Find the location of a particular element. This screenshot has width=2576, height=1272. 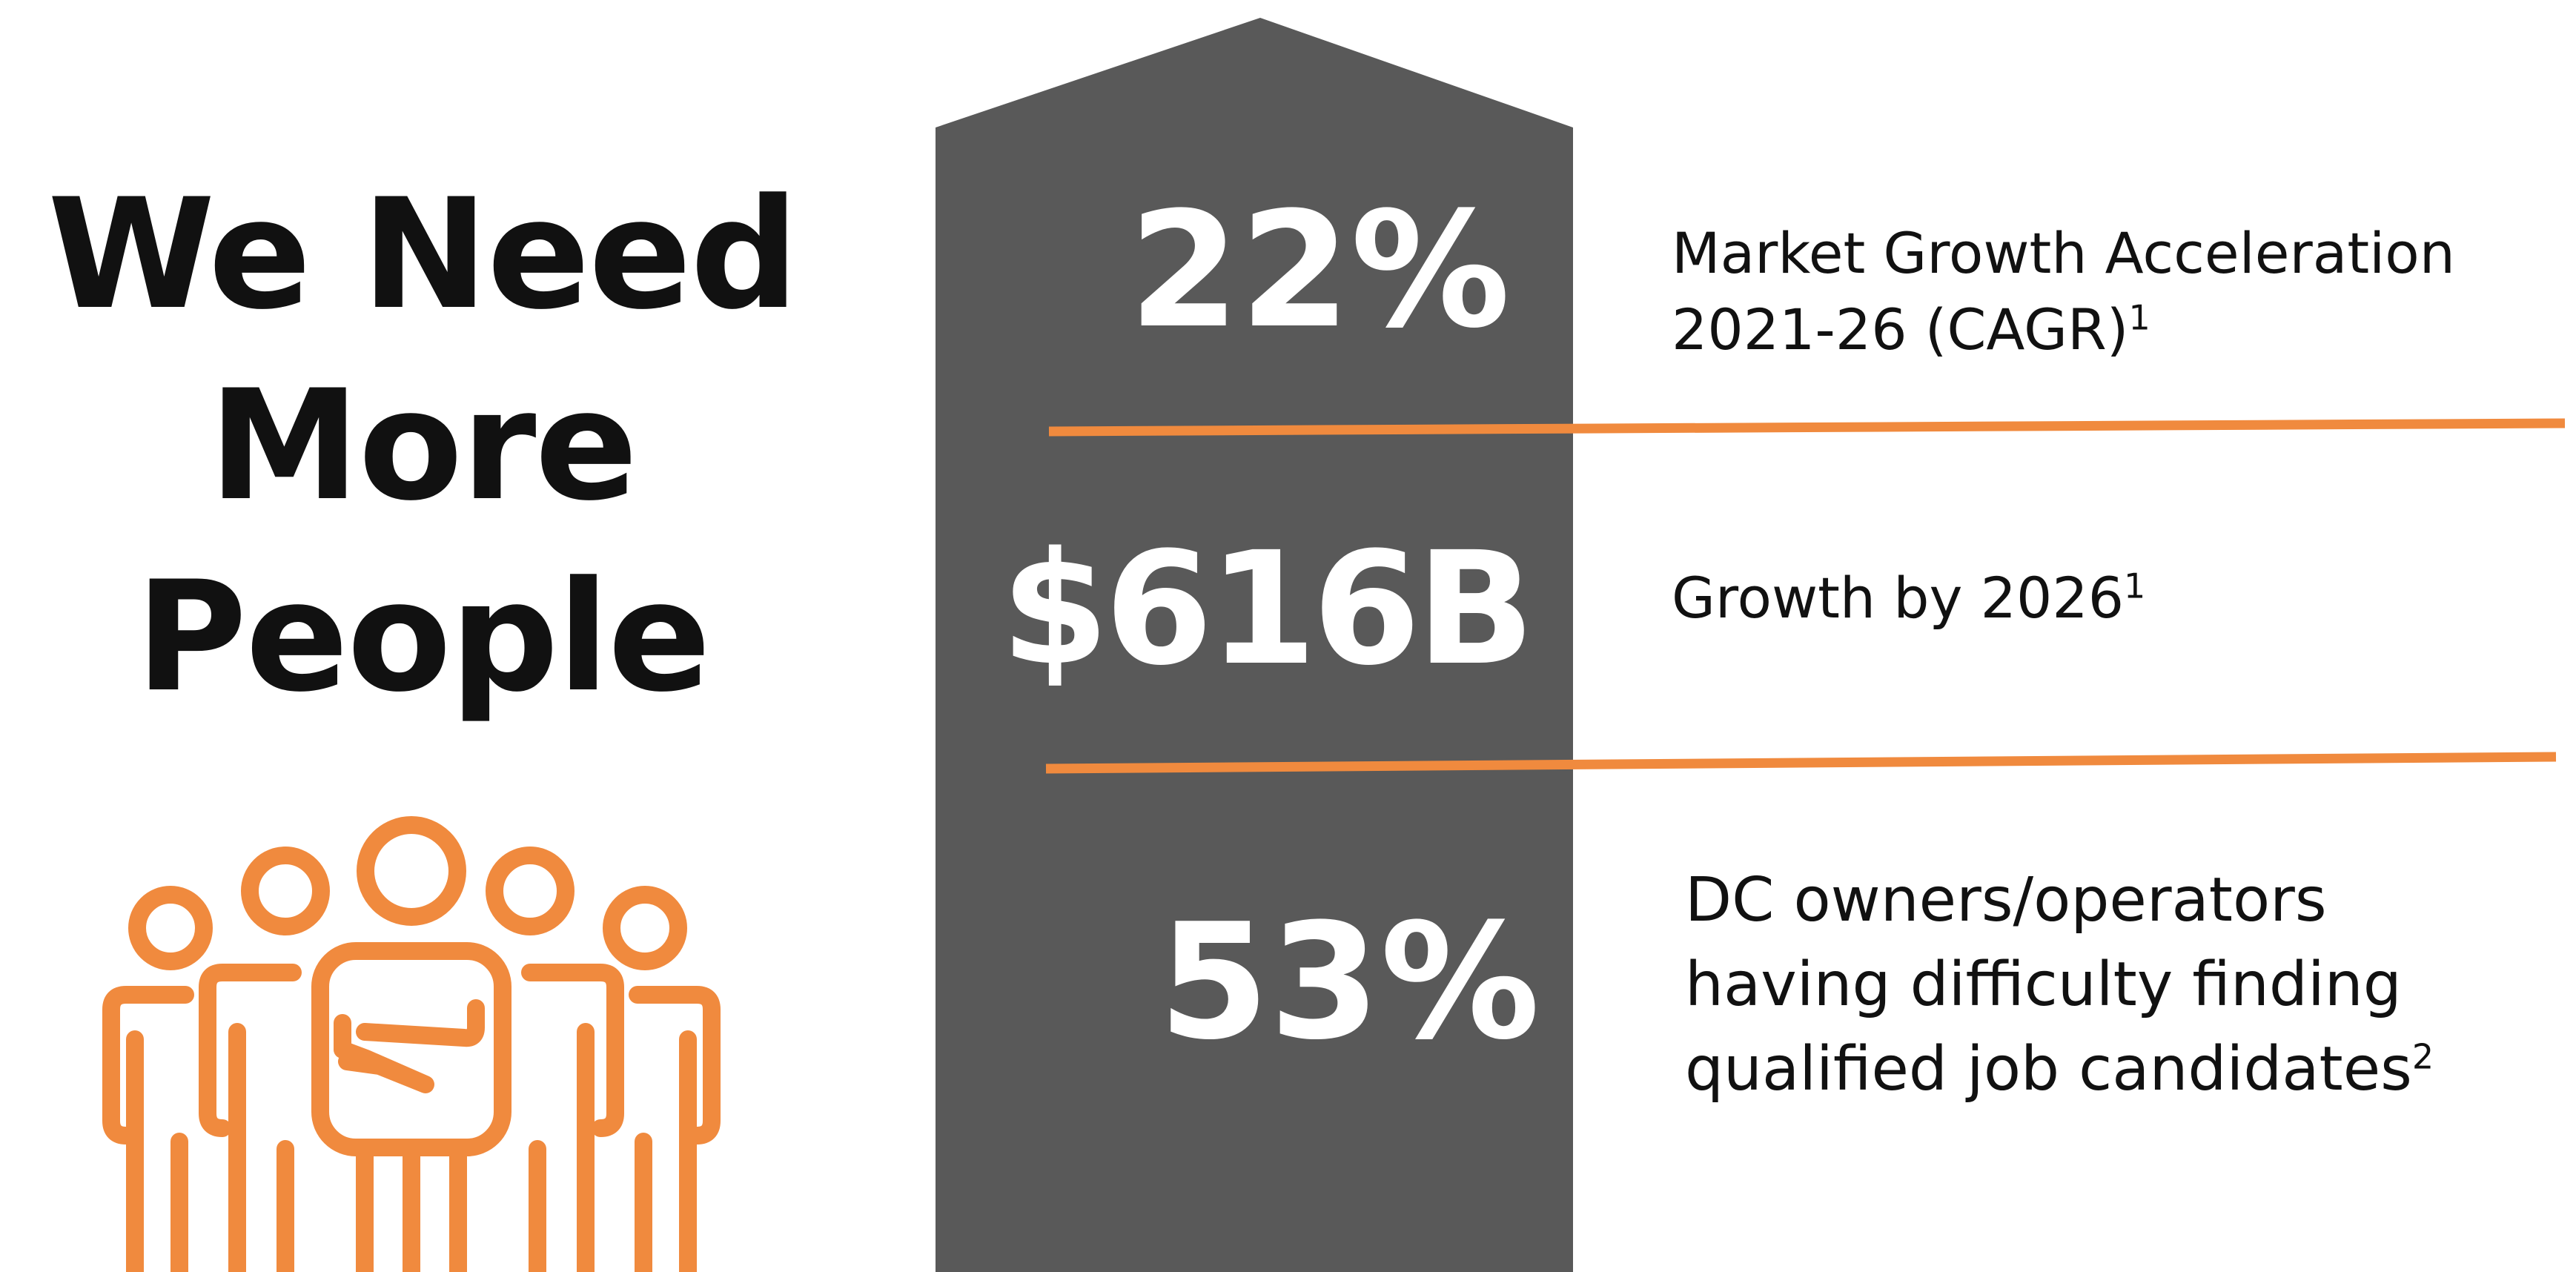

stat-value-hiring-difficulty: 53% is located at coordinates (1349, 982).